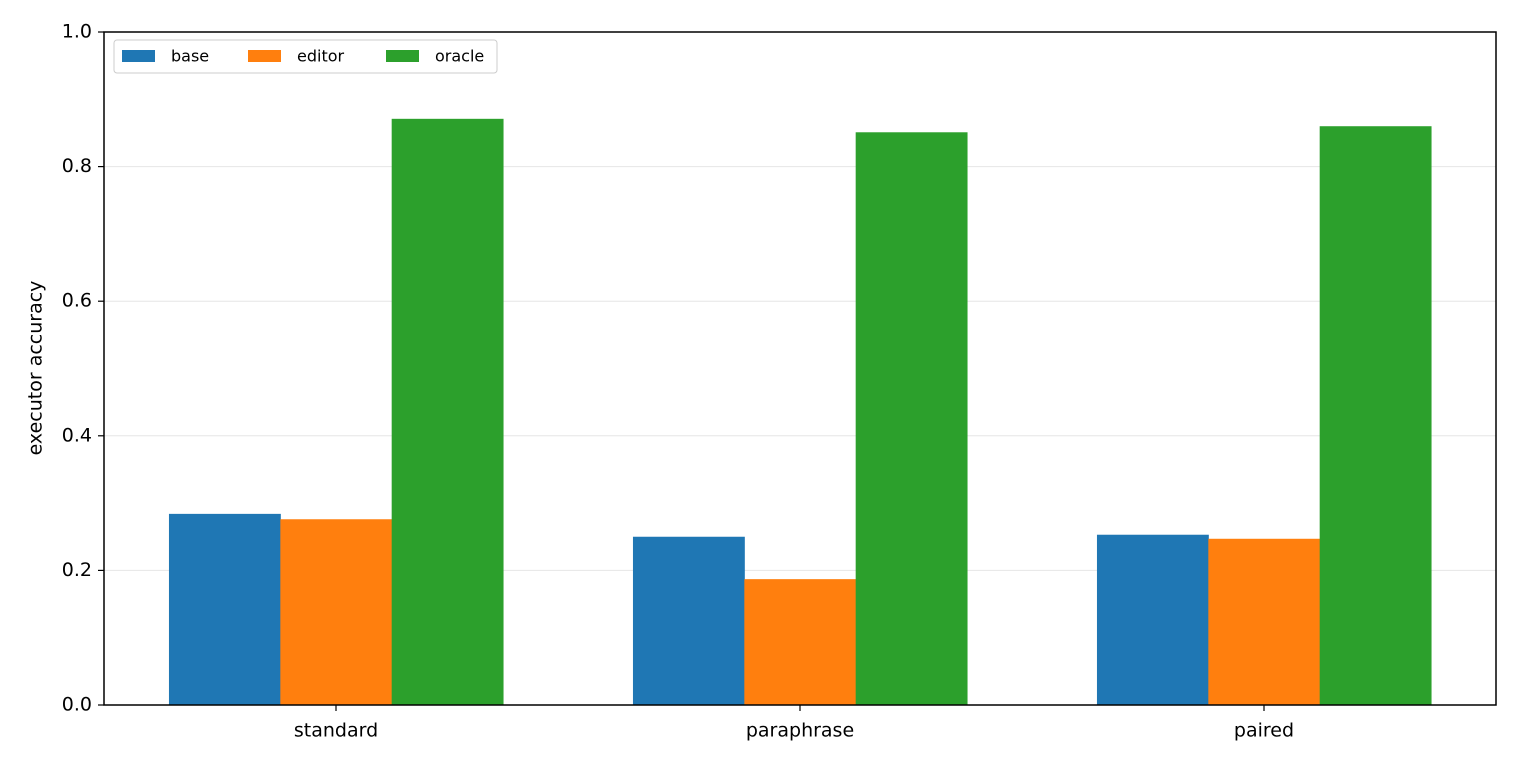 Image resolution: width=1520 pixels, height=768 pixels. I want to click on legend-label: editor, so click(321, 56).